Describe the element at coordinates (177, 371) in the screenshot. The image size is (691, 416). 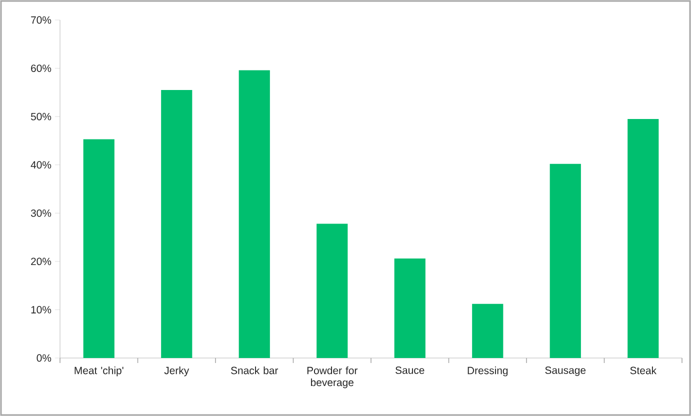
I see `x-tick-label: Jerky` at that location.